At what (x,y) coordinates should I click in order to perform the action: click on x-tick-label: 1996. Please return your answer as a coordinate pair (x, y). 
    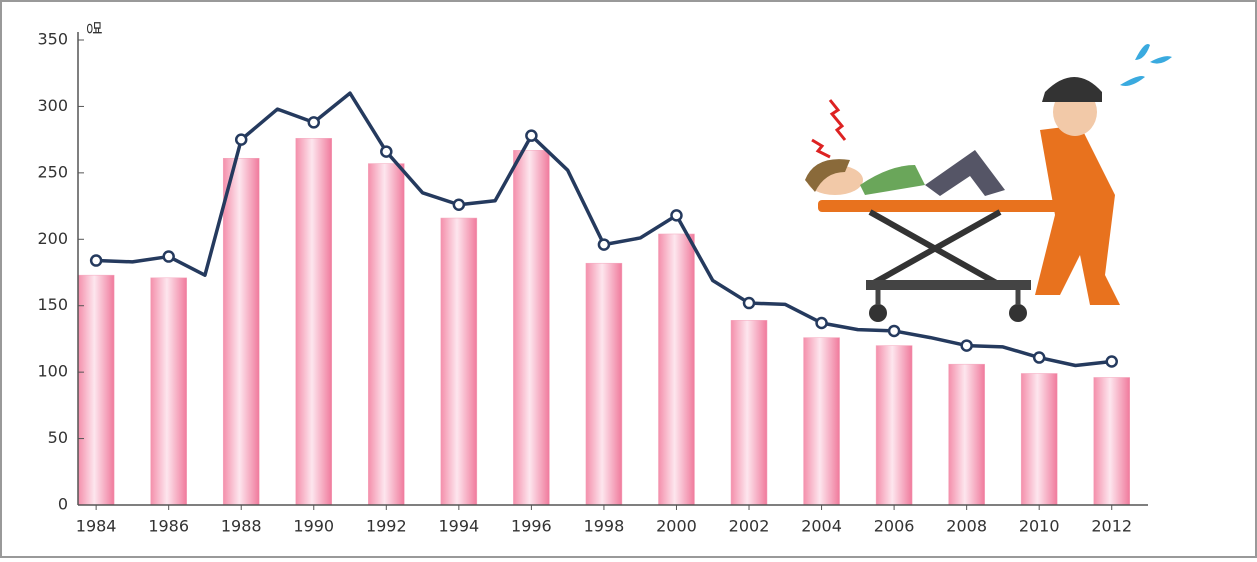
    Looking at the image, I should click on (531, 526).